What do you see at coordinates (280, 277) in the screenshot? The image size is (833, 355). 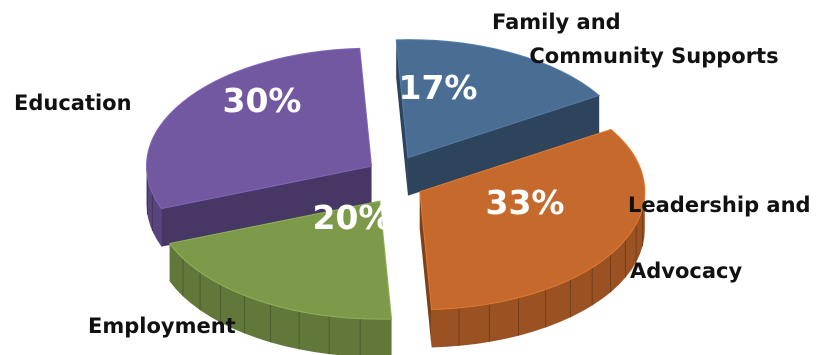 I see `pie-slice-employment` at bounding box center [280, 277].